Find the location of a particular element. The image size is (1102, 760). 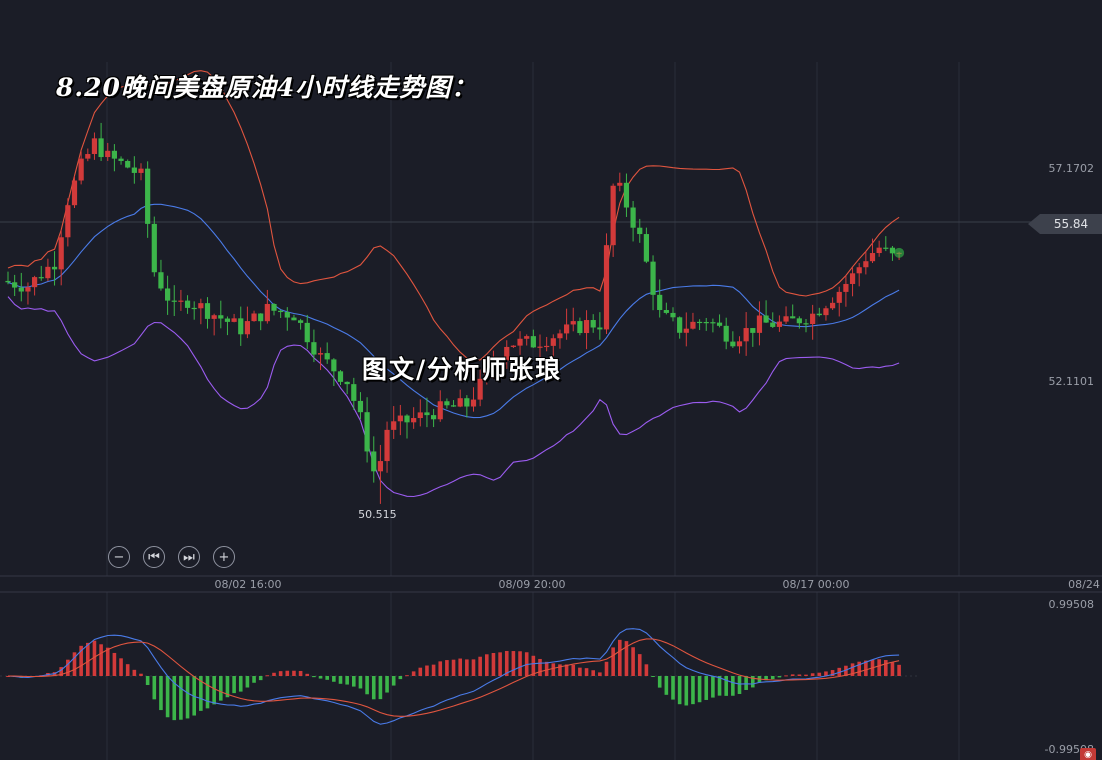

zoom-in-button: + is located at coordinates (224, 557).